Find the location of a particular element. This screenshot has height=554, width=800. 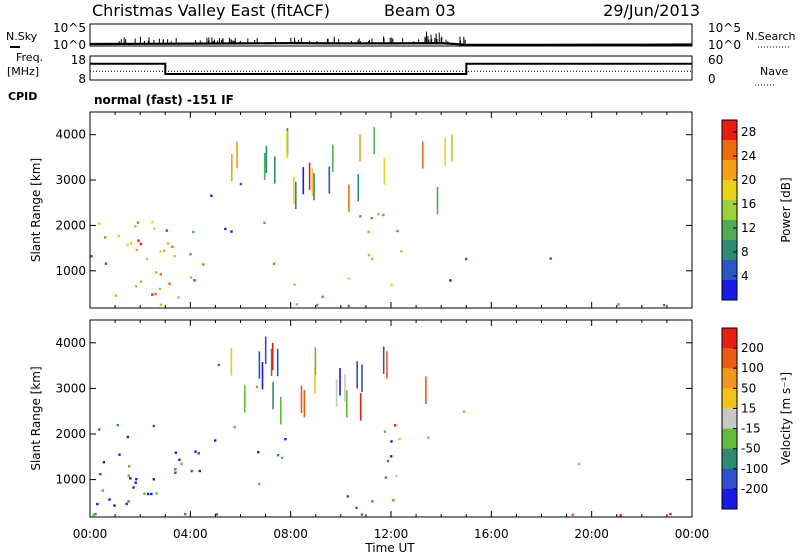

noise-right-tick-label: 10^5 is located at coordinates (724, 28).